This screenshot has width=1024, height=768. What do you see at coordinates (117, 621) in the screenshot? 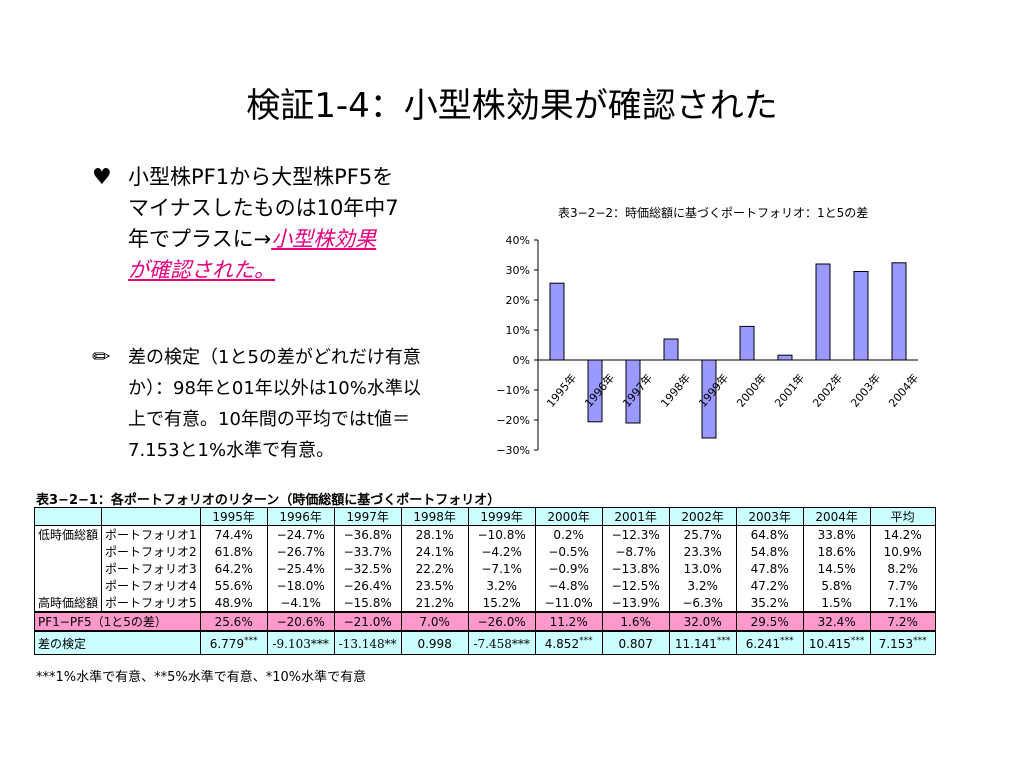
I see `diff-label: PF1−PF5（1と5の差）` at bounding box center [117, 621].